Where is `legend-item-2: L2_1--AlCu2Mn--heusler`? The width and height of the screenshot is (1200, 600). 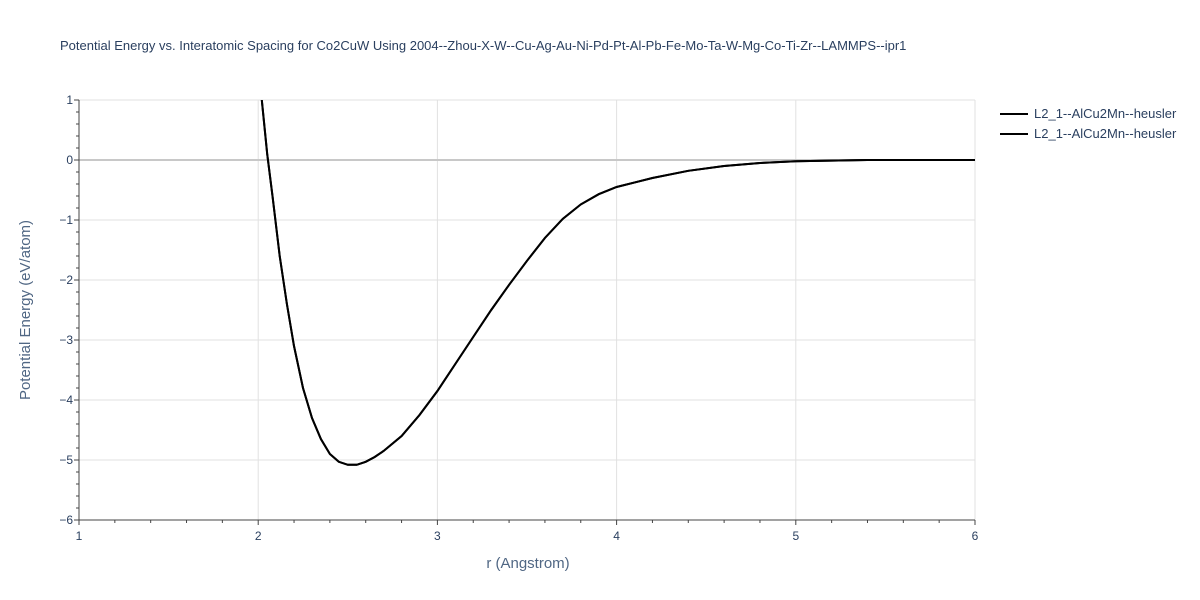
legend-item-2: L2_1--AlCu2Mn--heusler is located at coordinates (1088, 133).